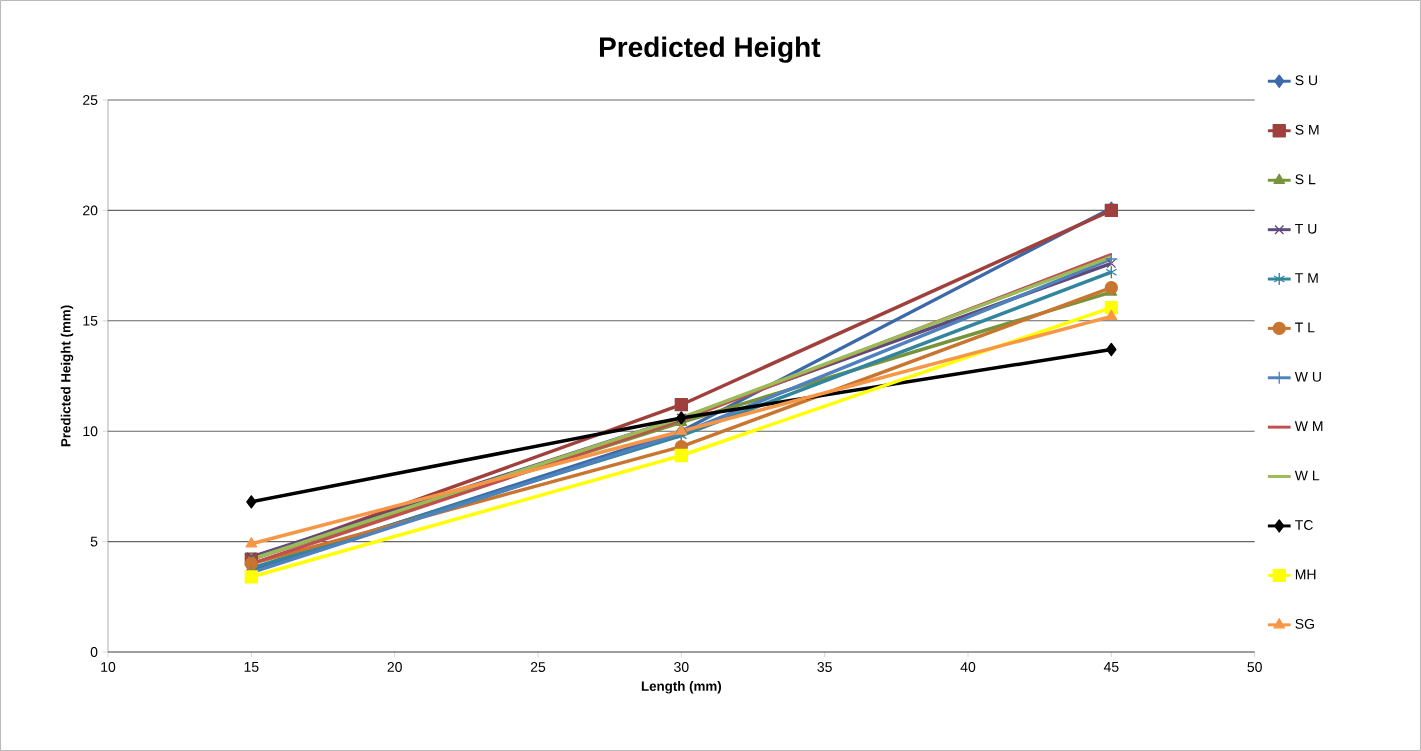  What do you see at coordinates (94, 541) in the screenshot?
I see `y-tick-label: 5` at bounding box center [94, 541].